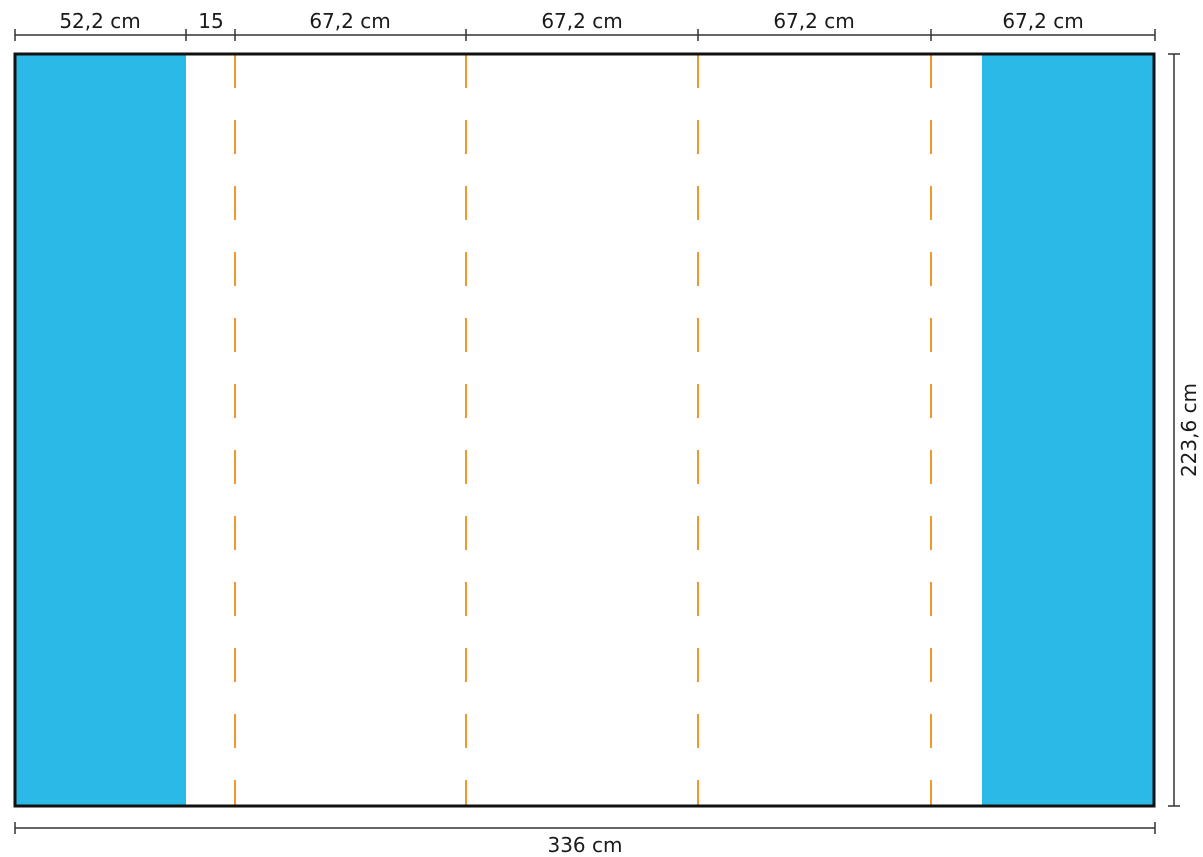 Image resolution: width=1203 pixels, height=857 pixels. I want to click on top-dimension-line, so click(585, 35).